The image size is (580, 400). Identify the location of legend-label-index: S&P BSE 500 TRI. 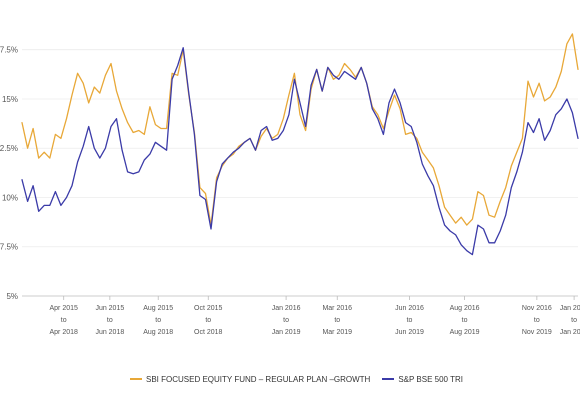
(430, 379).